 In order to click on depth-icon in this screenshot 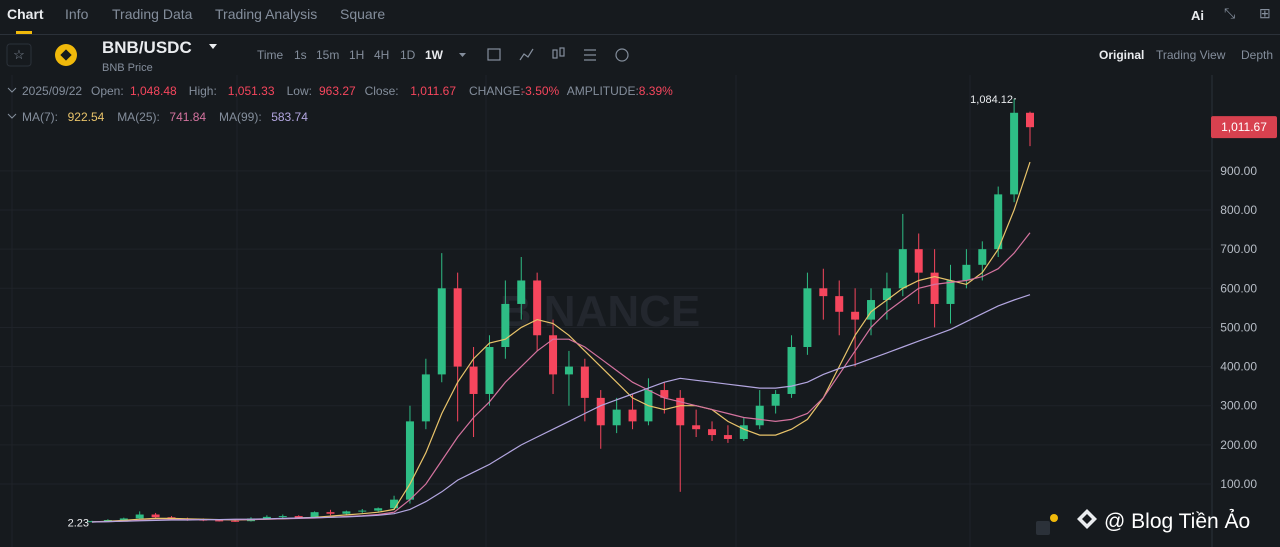, I will do `click(622, 55)`.